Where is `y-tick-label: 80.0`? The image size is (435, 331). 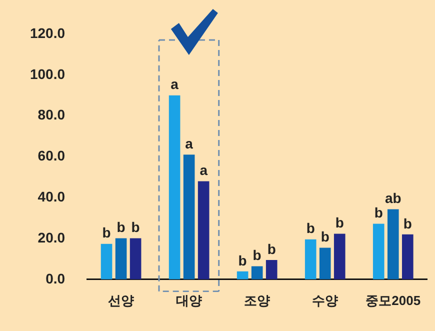 y-tick-label: 80.0 is located at coordinates (52, 114).